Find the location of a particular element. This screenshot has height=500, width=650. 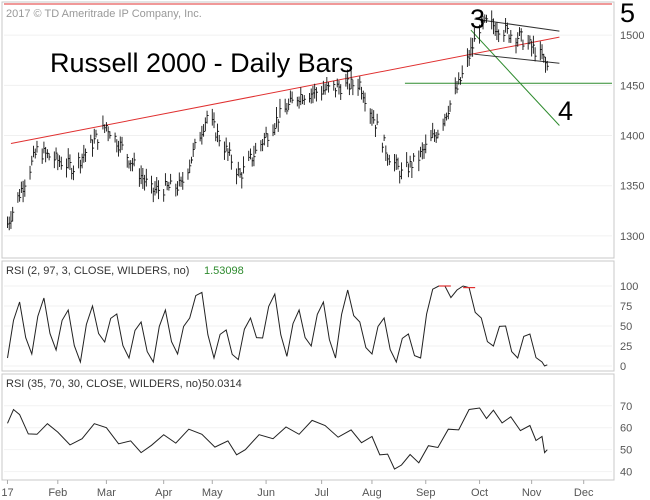

rsi-long-title: RSI (35, 70, 30, CLOSE, WILDERS, no) is located at coordinates (104, 384).